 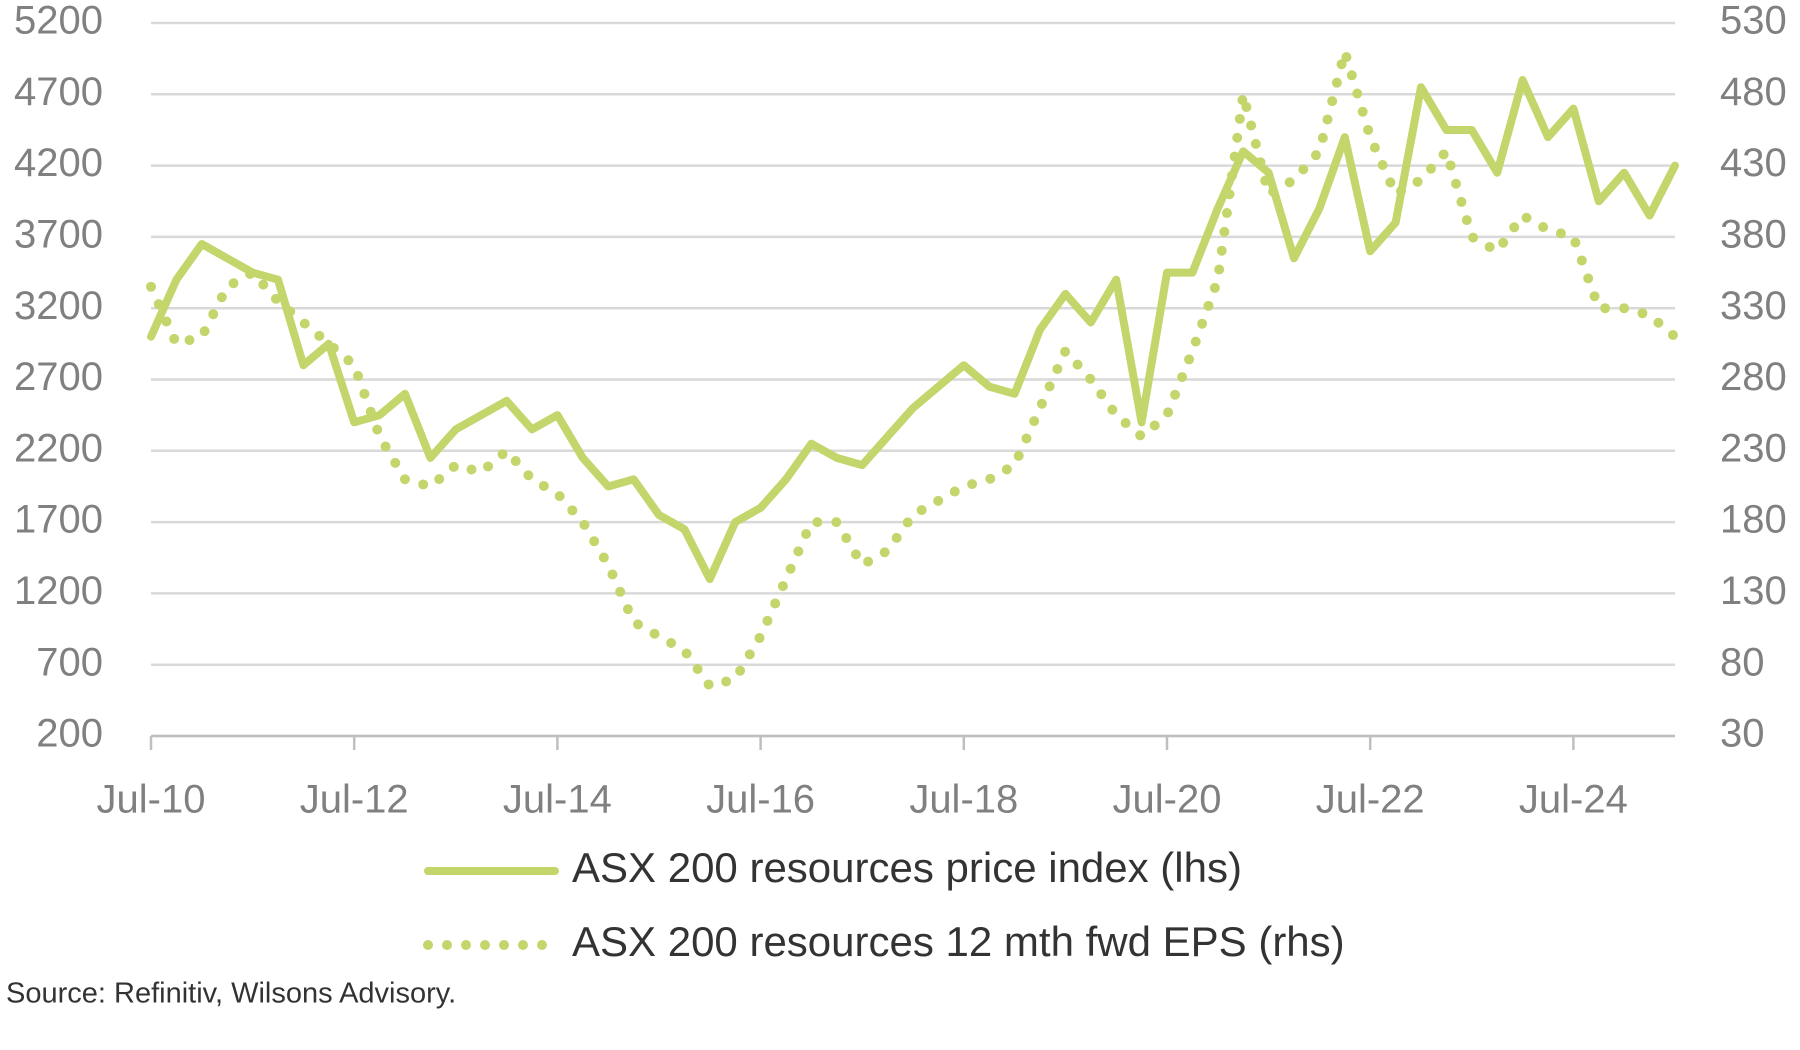 I want to click on y2-tick-label: 130, so click(x=1753, y=591).